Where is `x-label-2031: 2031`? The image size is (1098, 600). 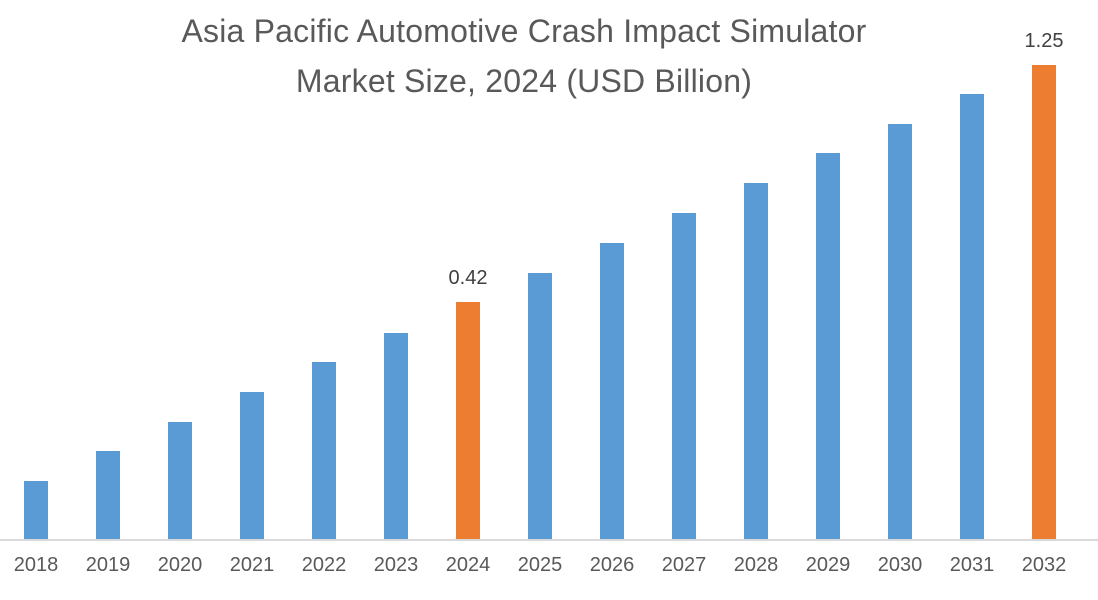 x-label-2031: 2031 is located at coordinates (972, 565).